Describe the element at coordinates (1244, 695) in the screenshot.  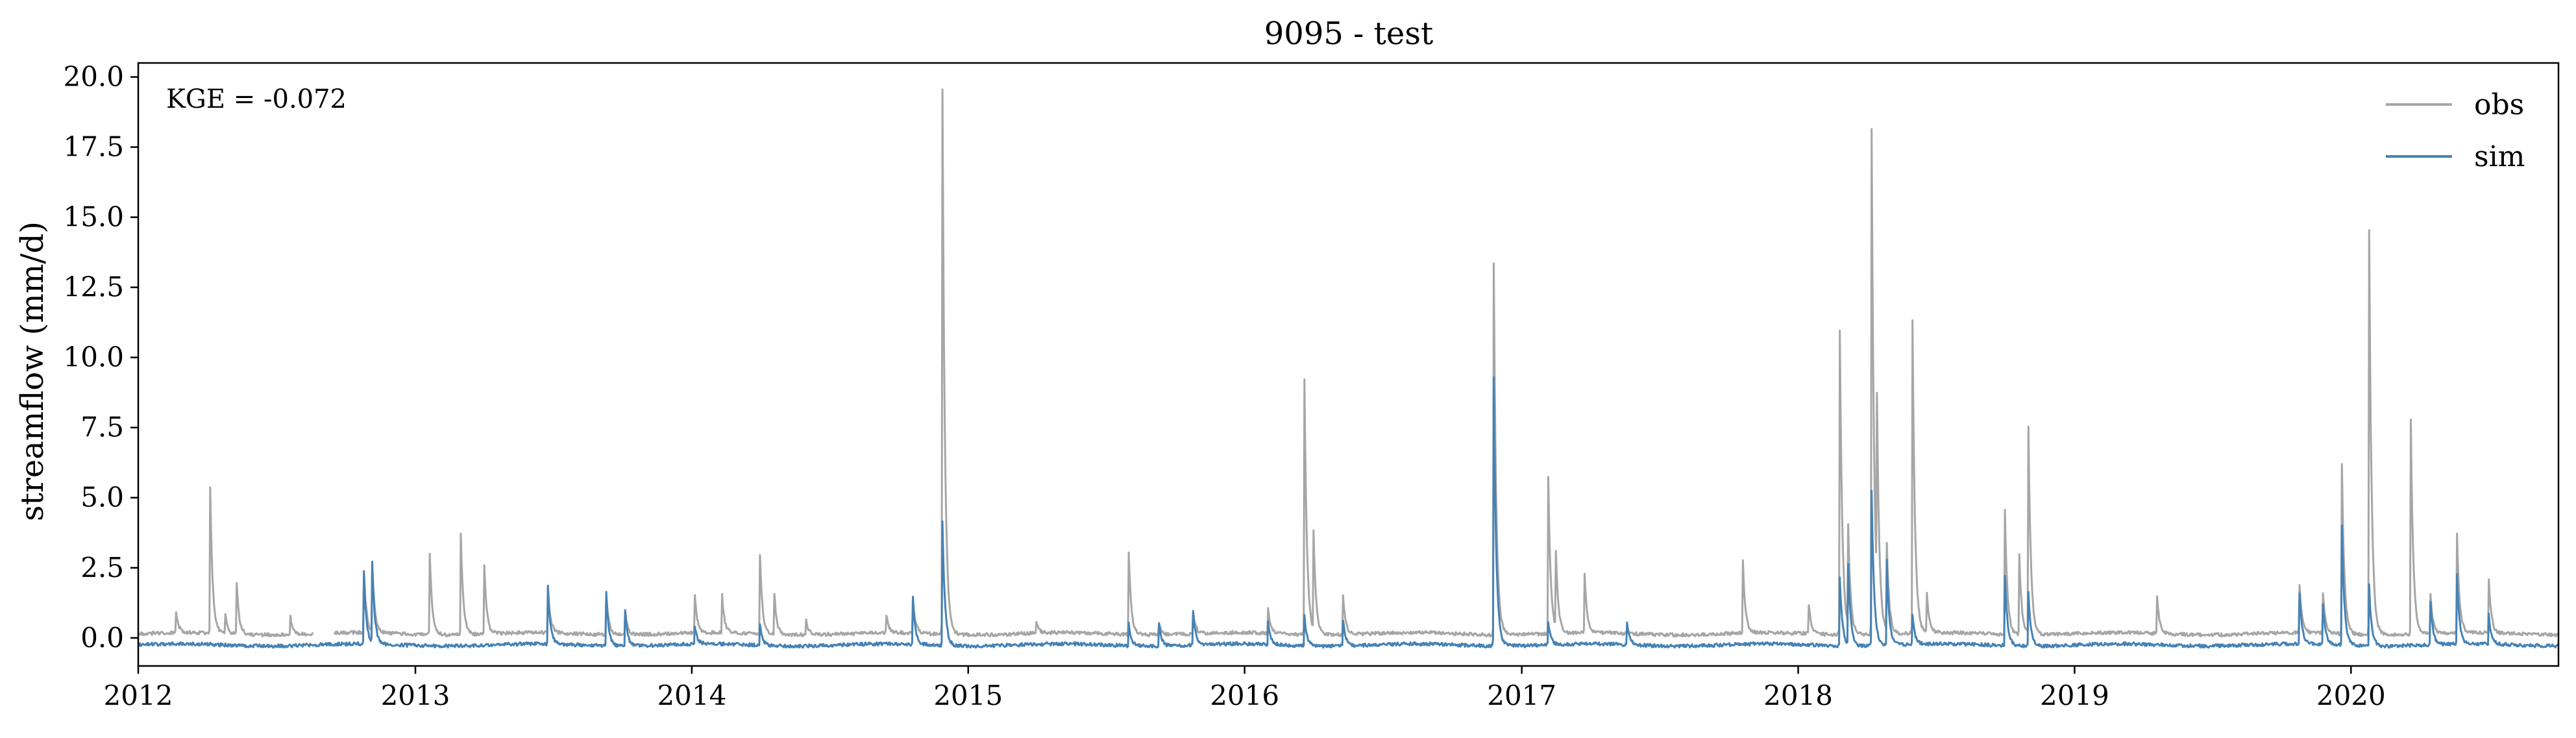
I see `x-tick-label: 2016` at that location.